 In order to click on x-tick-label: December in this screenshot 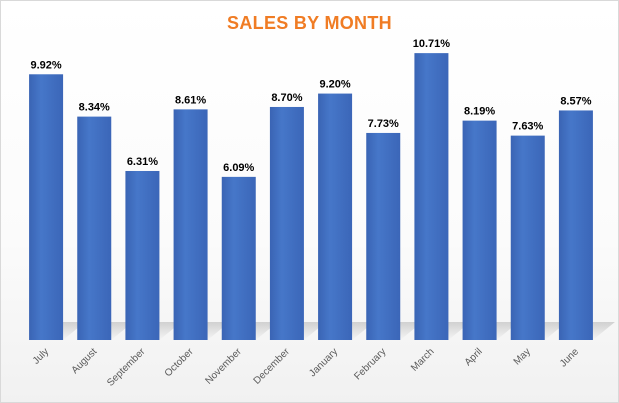, I will do `click(272, 366)`.